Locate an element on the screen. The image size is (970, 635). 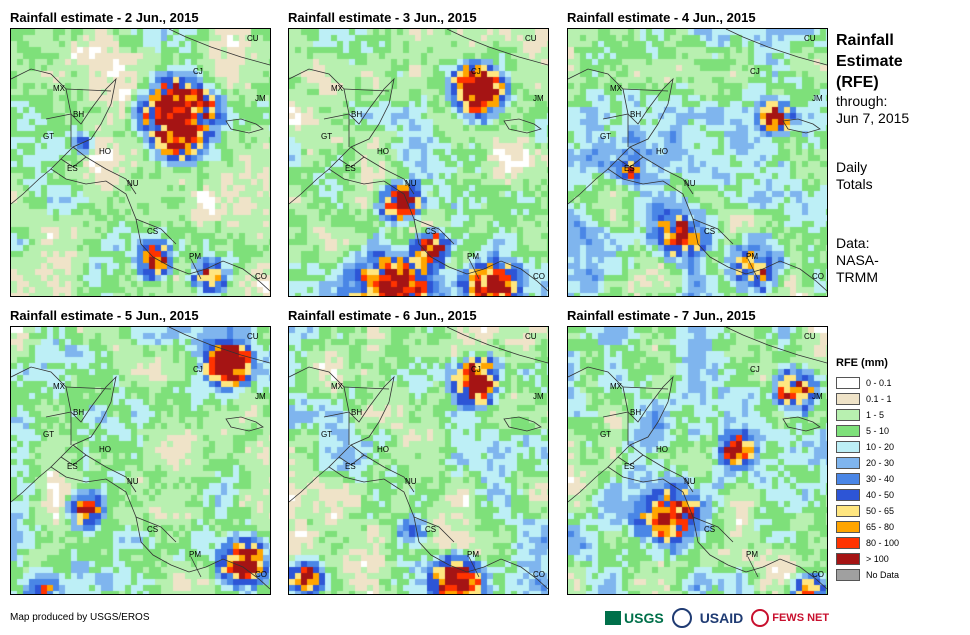
legend-label: 50 - 65 is located at coordinates (880, 511).